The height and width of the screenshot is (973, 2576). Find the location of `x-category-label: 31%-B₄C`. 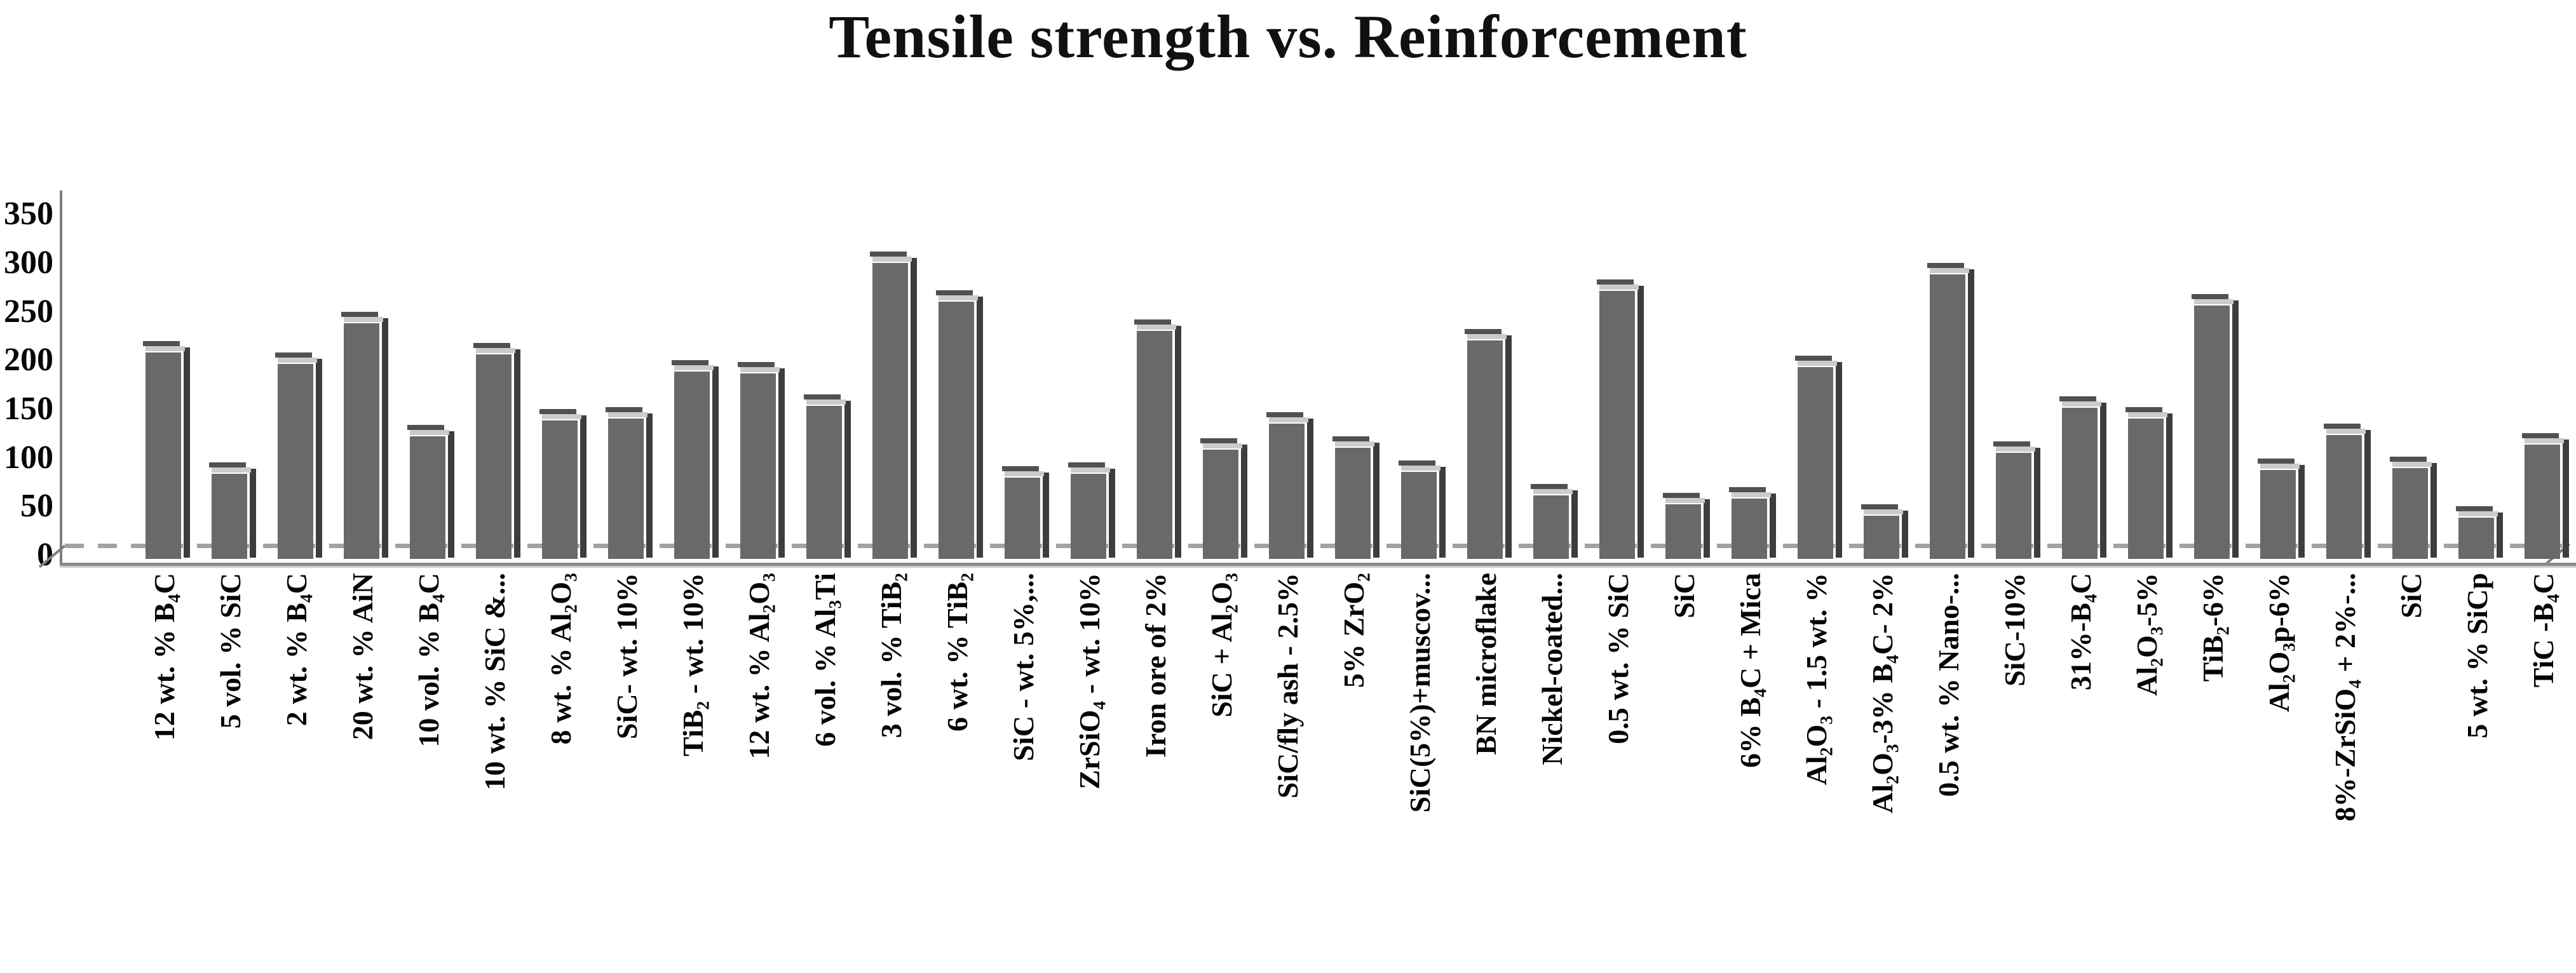

x-category-label: 31%-B₄C is located at coordinates (2080, 632).